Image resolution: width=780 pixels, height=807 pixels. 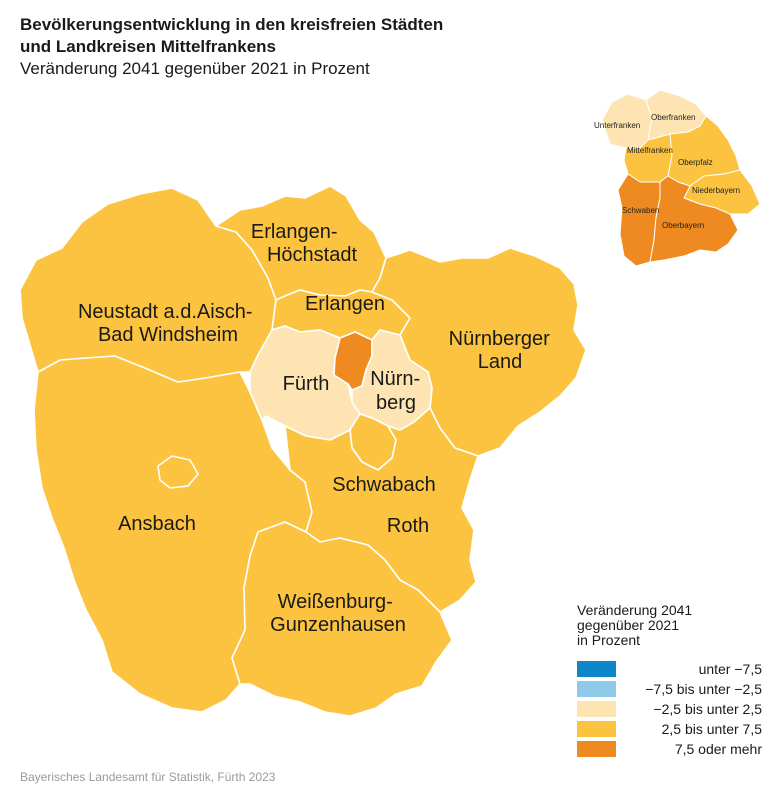 I want to click on legend-item: 7,5 oder mehr, so click(x=669, y=749).